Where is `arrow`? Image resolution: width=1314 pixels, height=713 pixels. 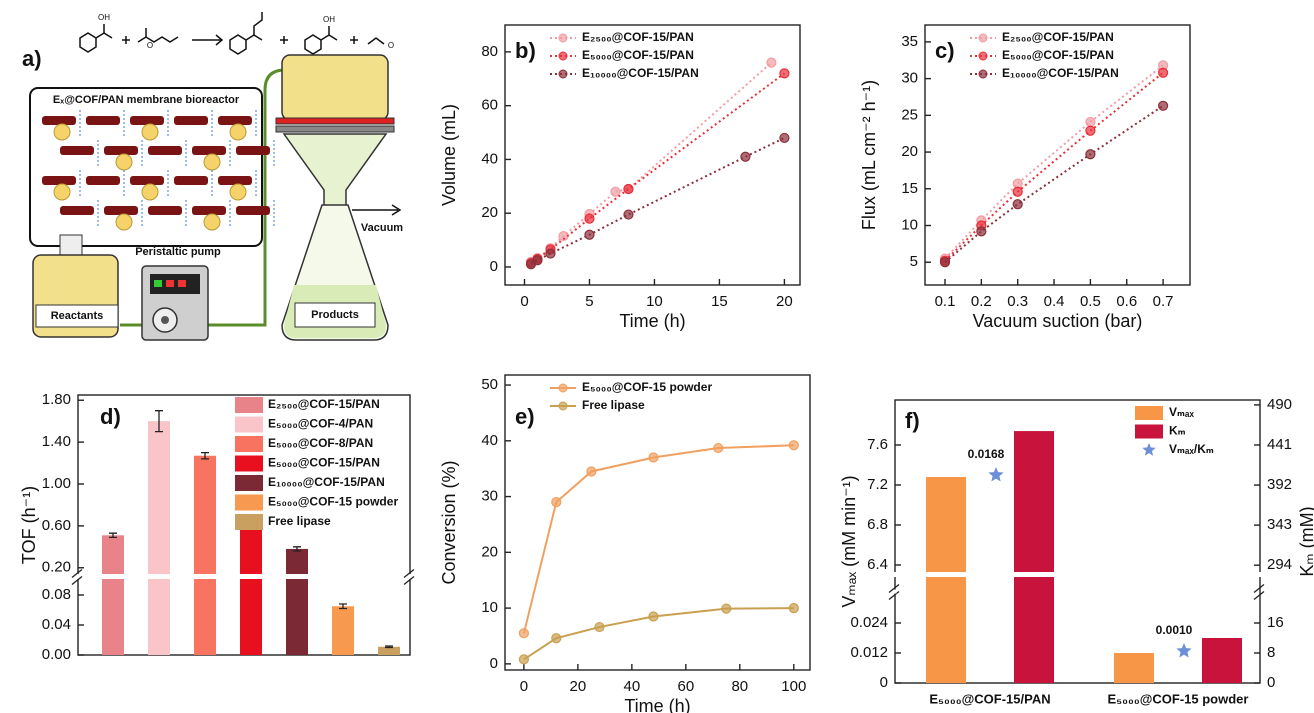
arrow is located at coordinates (208, 40).